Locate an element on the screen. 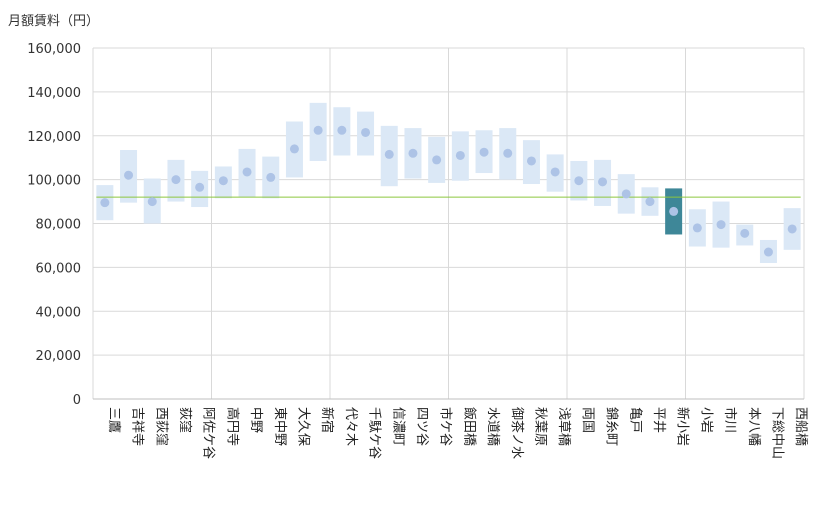  x-category-label: 御茶ノ水 is located at coordinates (517, 433).